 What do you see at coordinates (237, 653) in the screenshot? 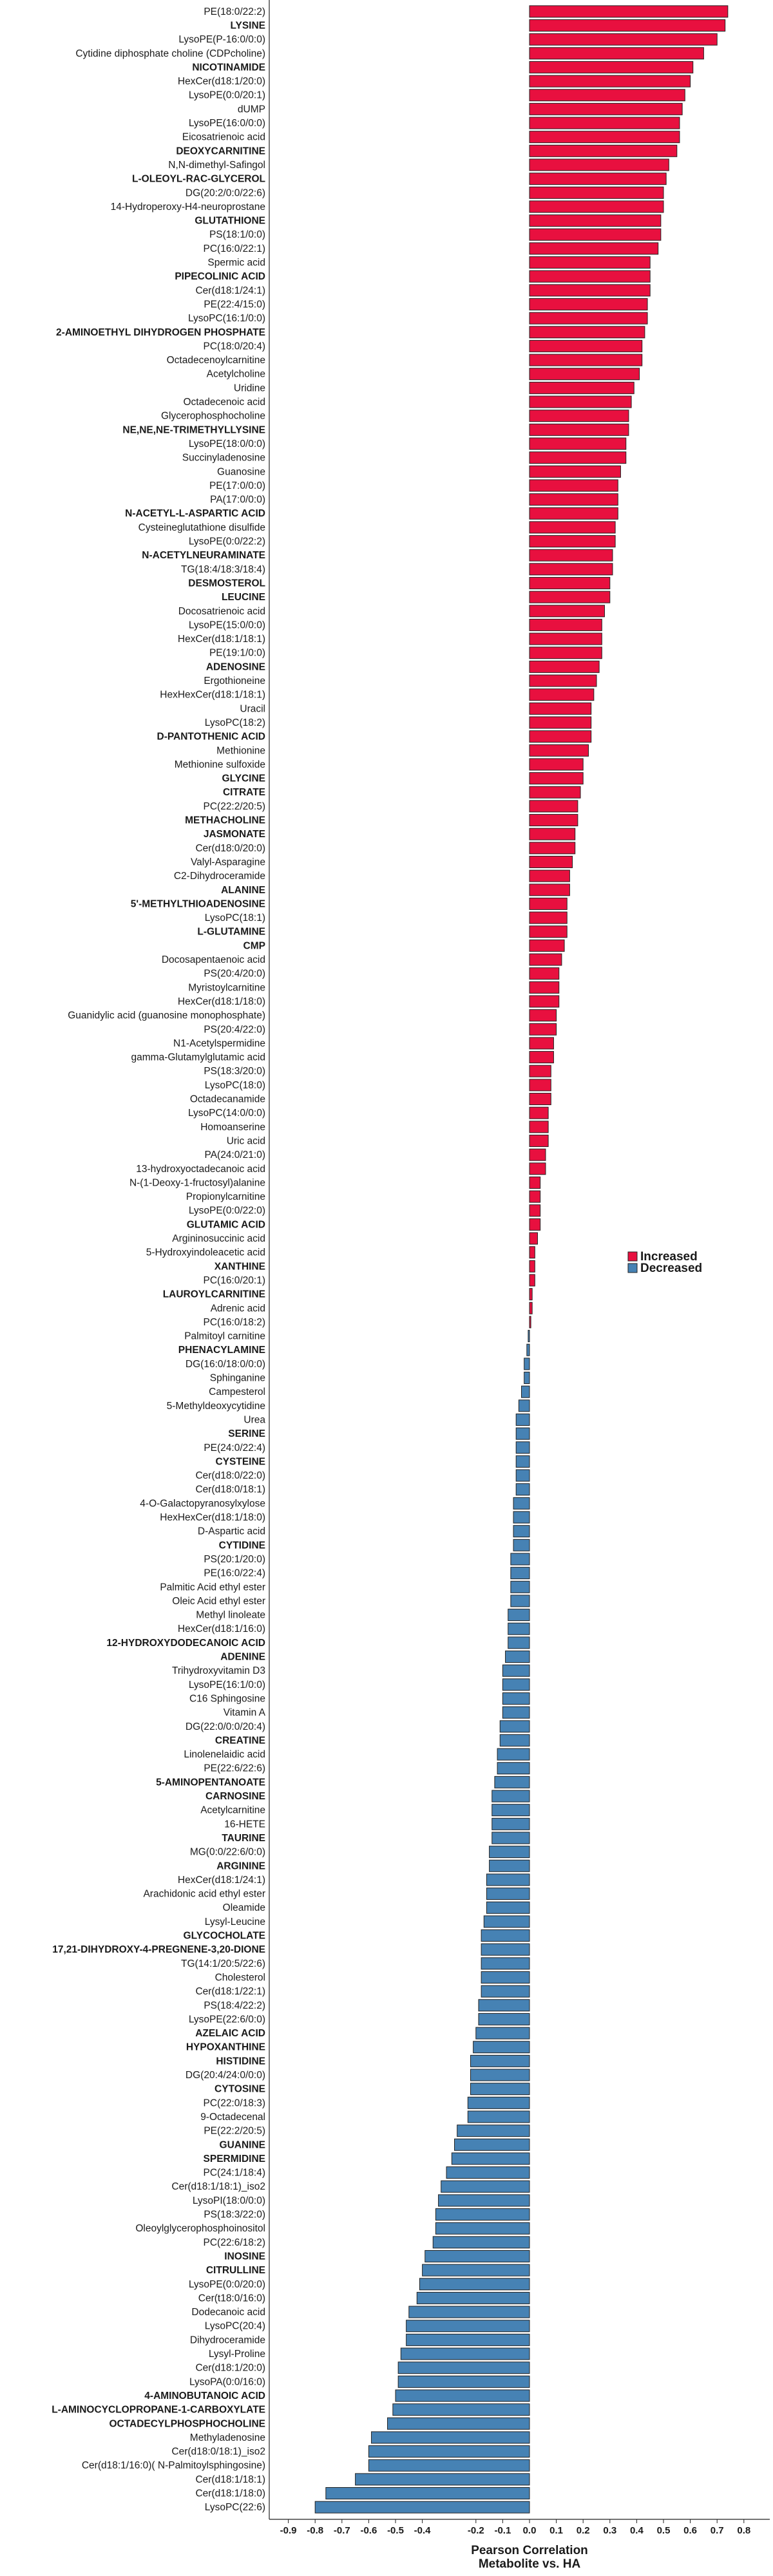
I see `category-label: PE(19:1/0:0)` at bounding box center [237, 653].